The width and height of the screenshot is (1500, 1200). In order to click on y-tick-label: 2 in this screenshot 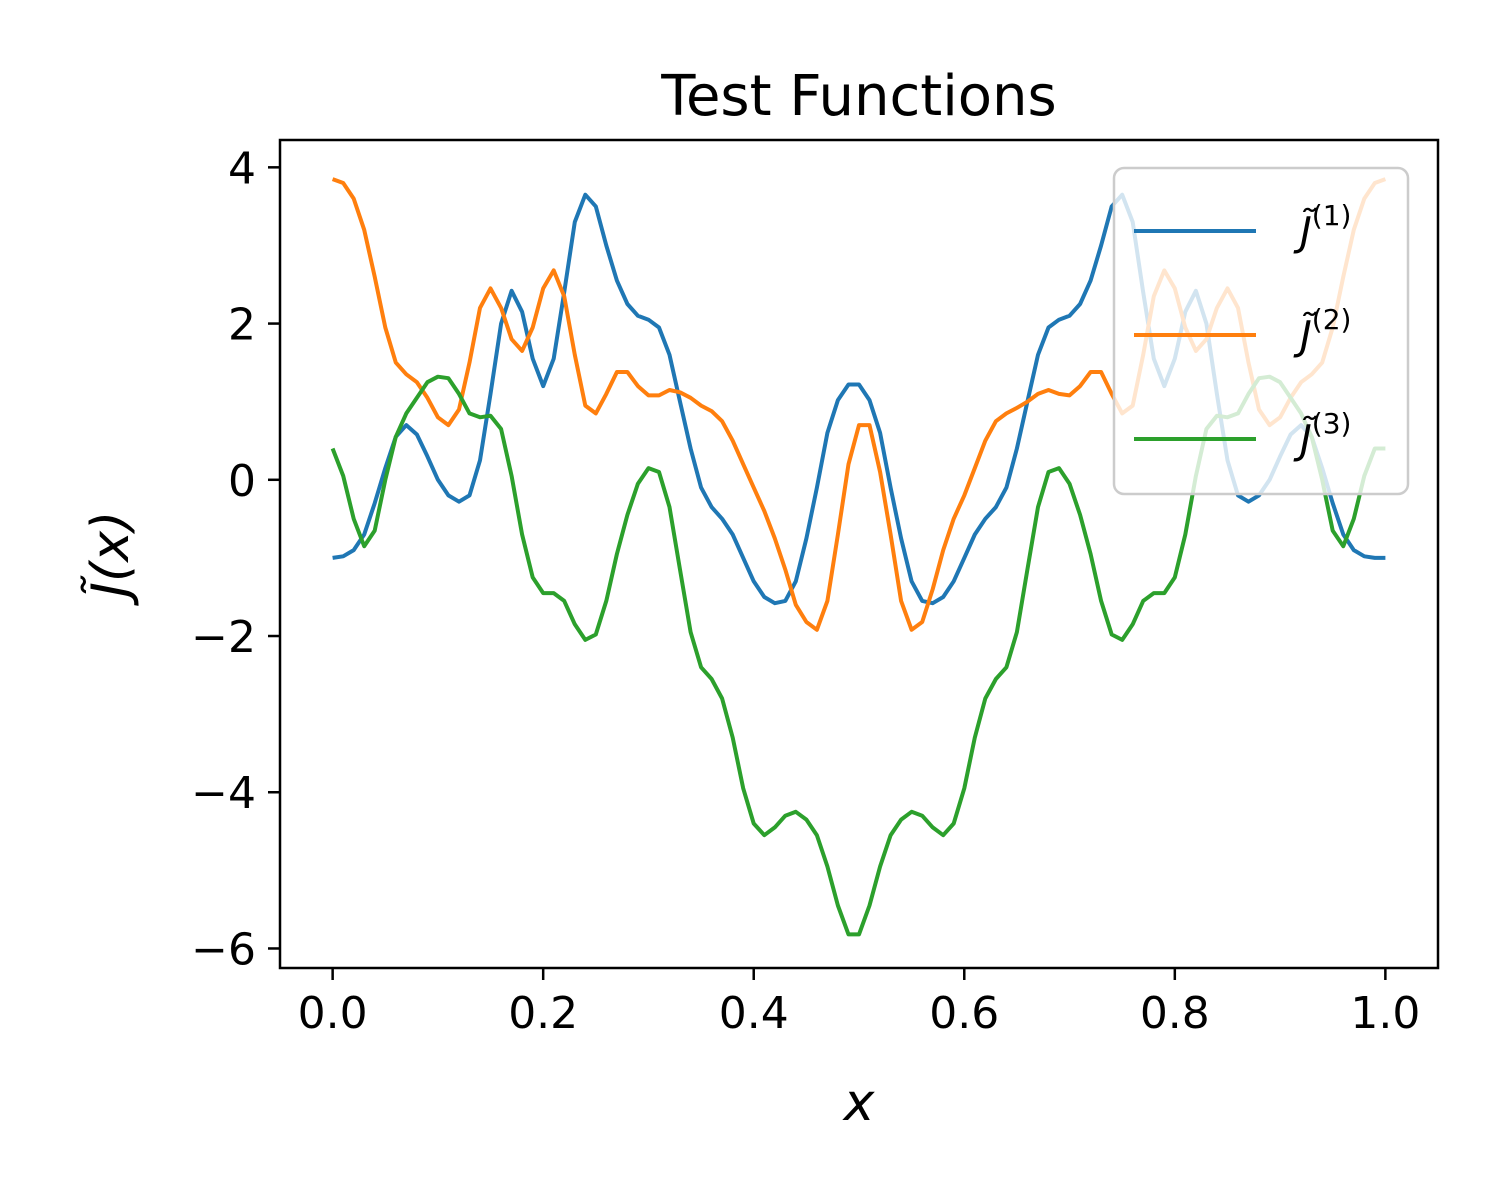, I will do `click(242, 325)`.